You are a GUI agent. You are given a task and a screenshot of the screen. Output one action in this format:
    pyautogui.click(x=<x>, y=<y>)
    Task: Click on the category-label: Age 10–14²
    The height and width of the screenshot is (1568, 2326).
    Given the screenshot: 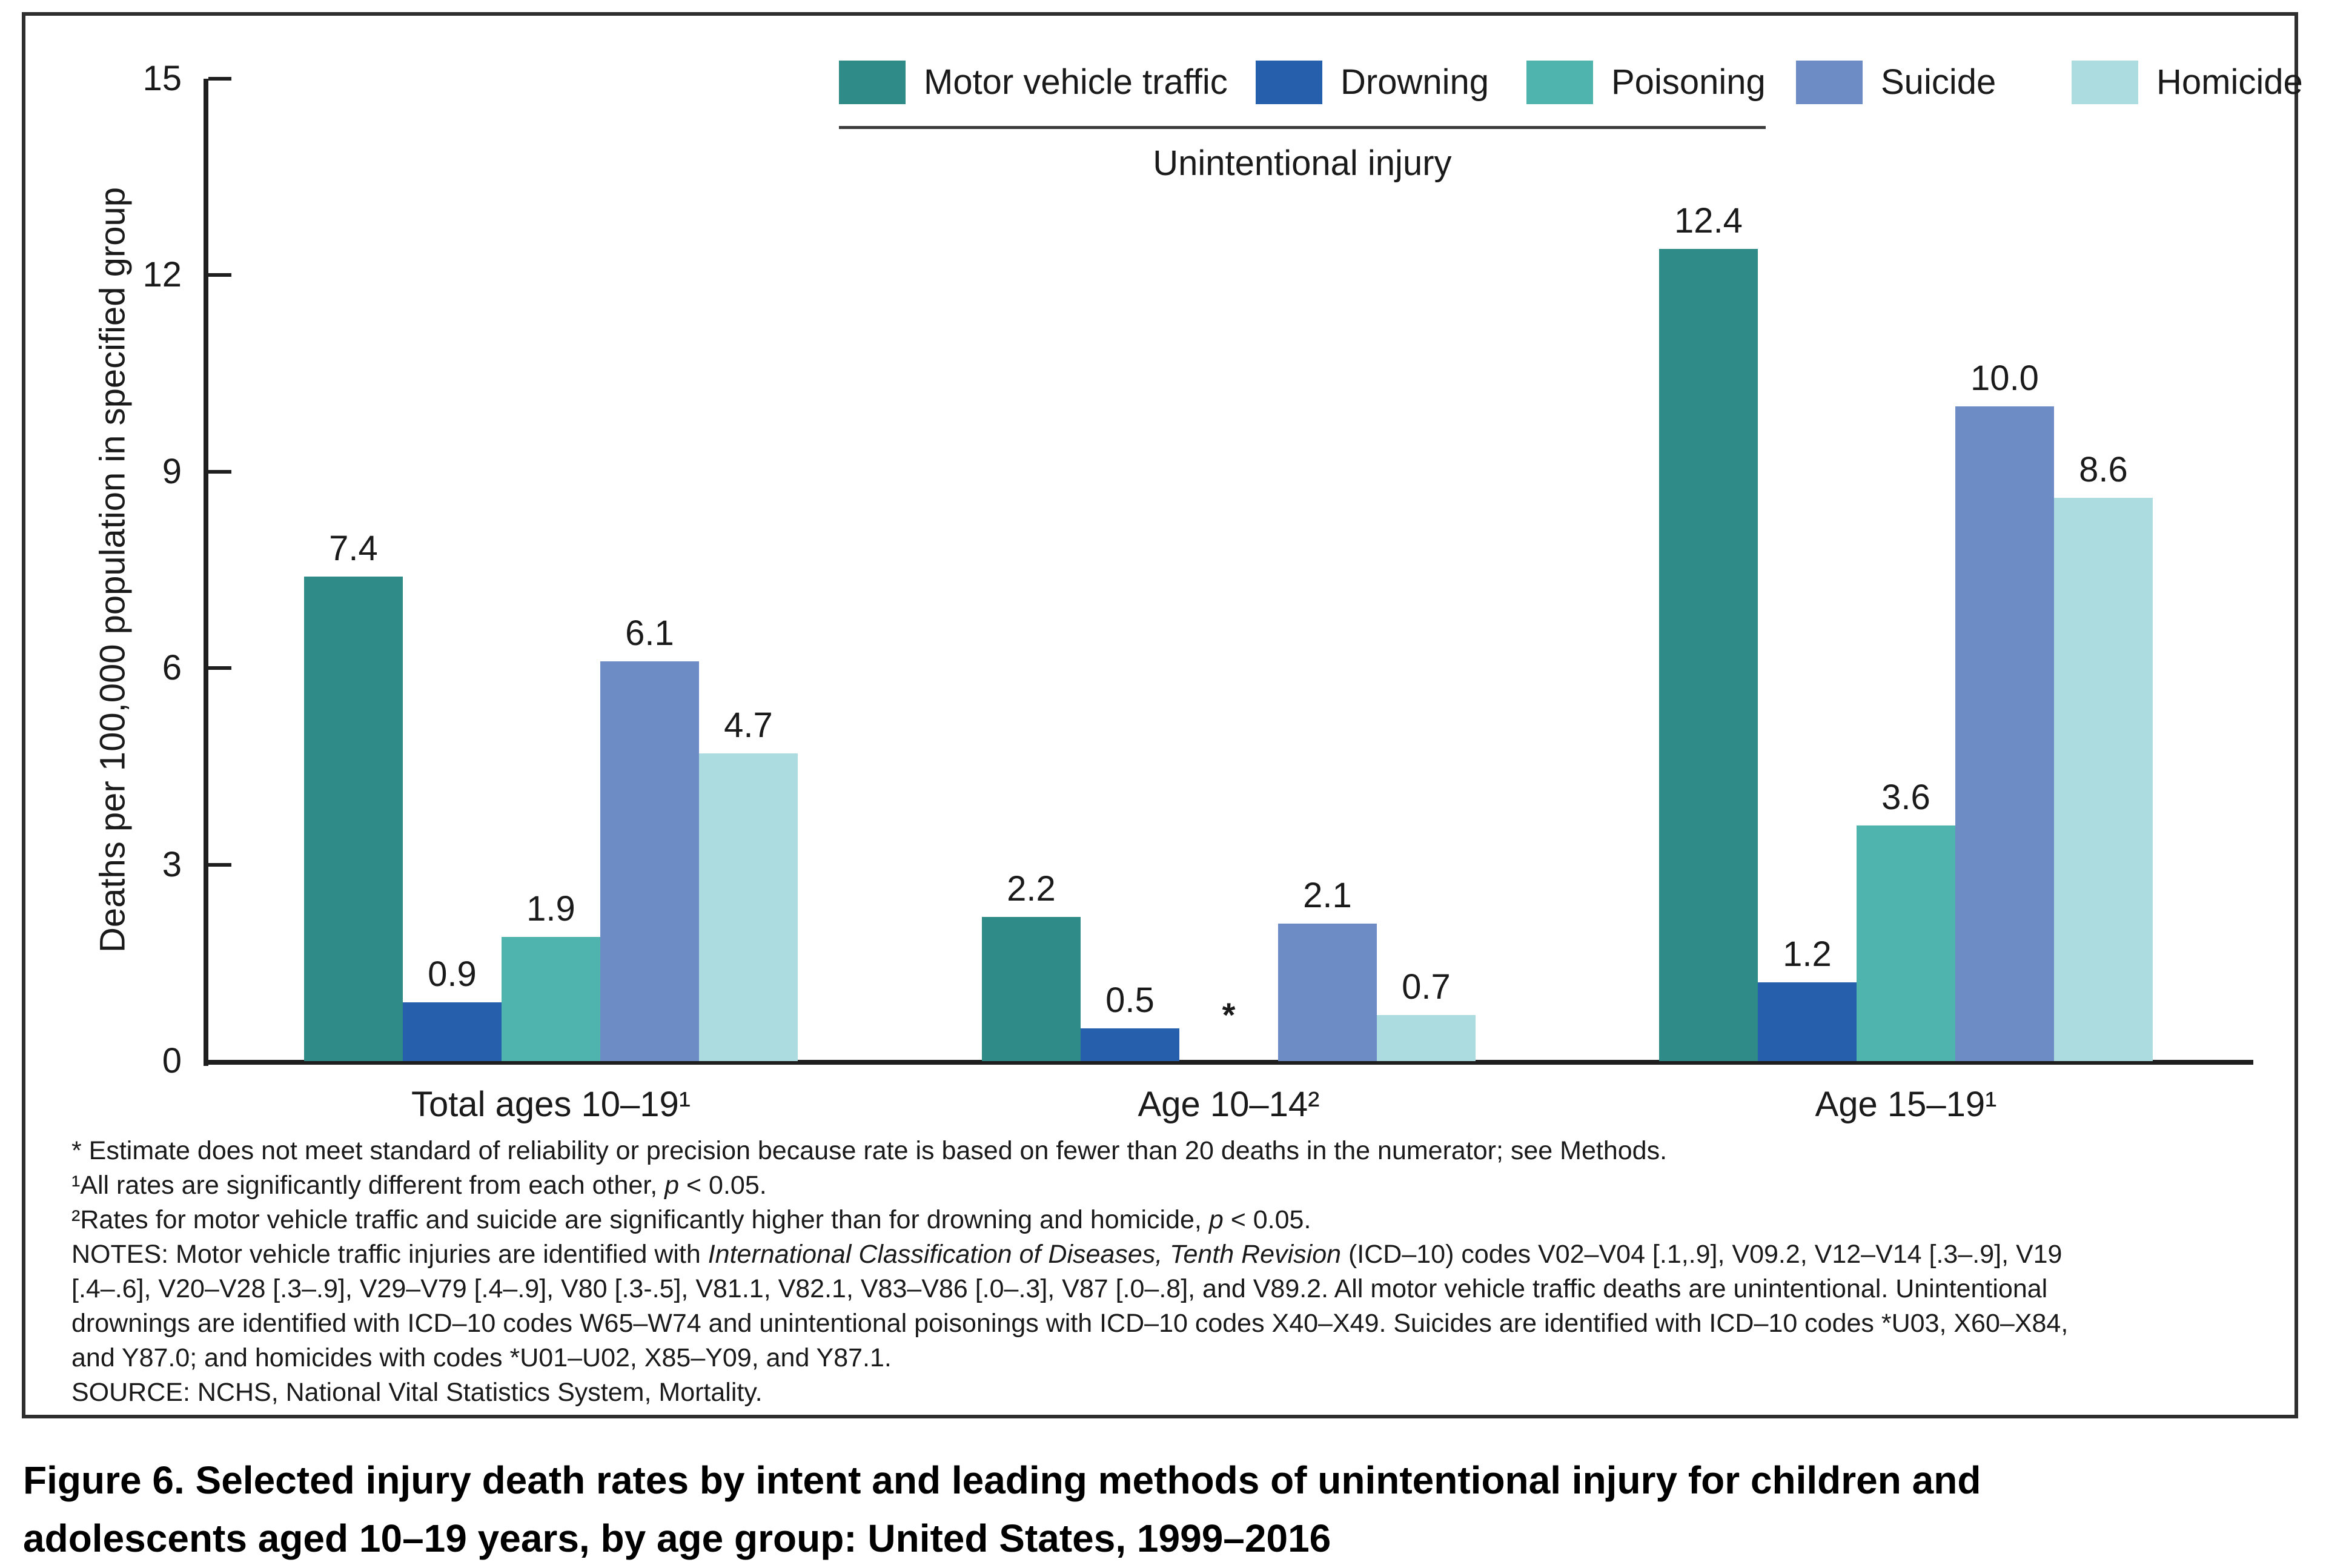 What is the action you would take?
    pyautogui.click(x=1229, y=1104)
    